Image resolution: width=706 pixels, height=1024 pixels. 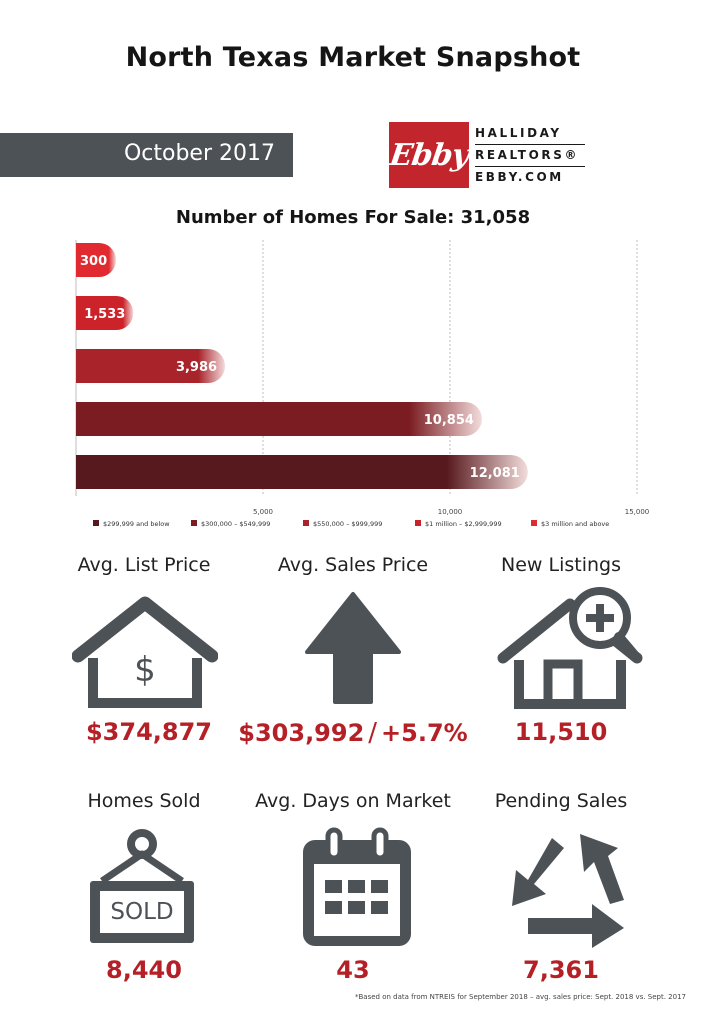 What do you see at coordinates (353, 57) in the screenshot?
I see `page-title: North Texas Market Snapshot` at bounding box center [353, 57].